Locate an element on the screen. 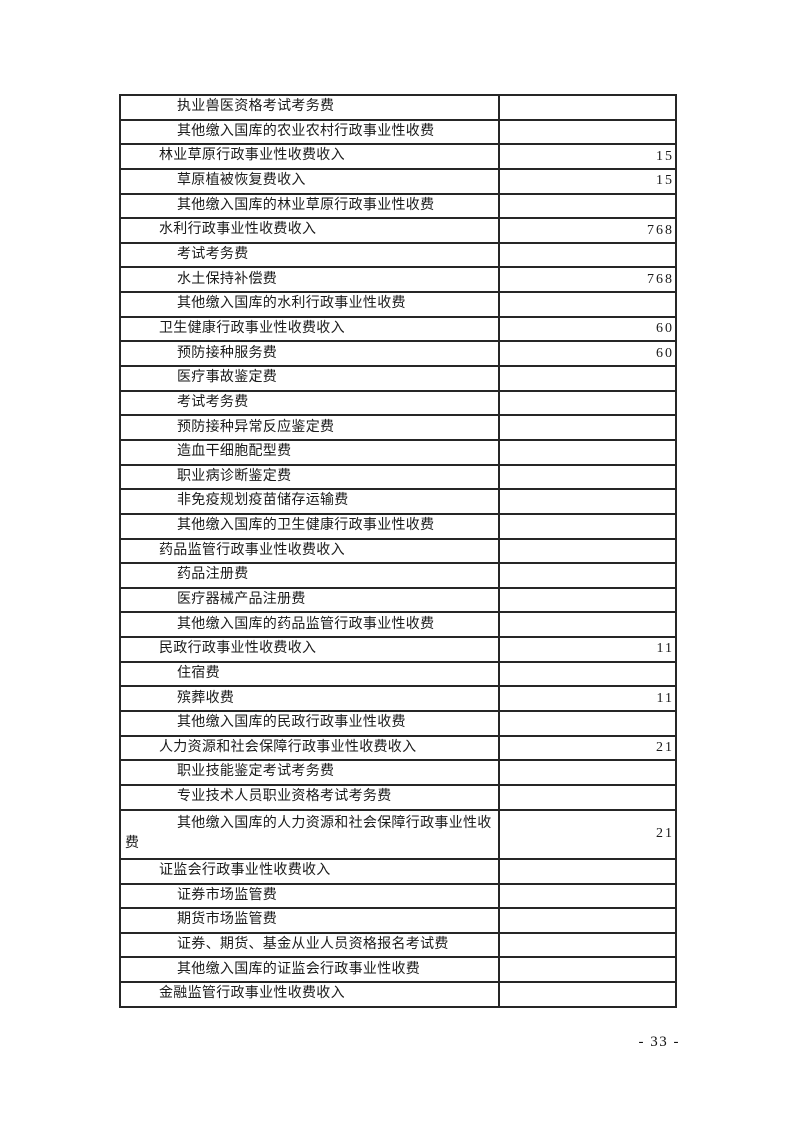 The height and width of the screenshot is (1122, 793). table-row: 职业技能鉴定考试考务费 is located at coordinates (398, 772).